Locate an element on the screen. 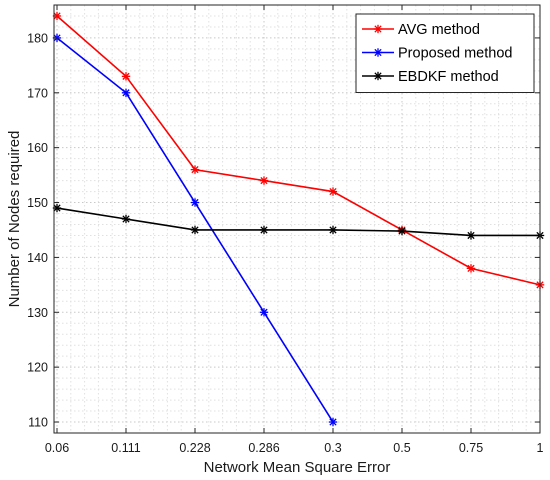  x-tick-label: 0.111 is located at coordinates (125, 448).